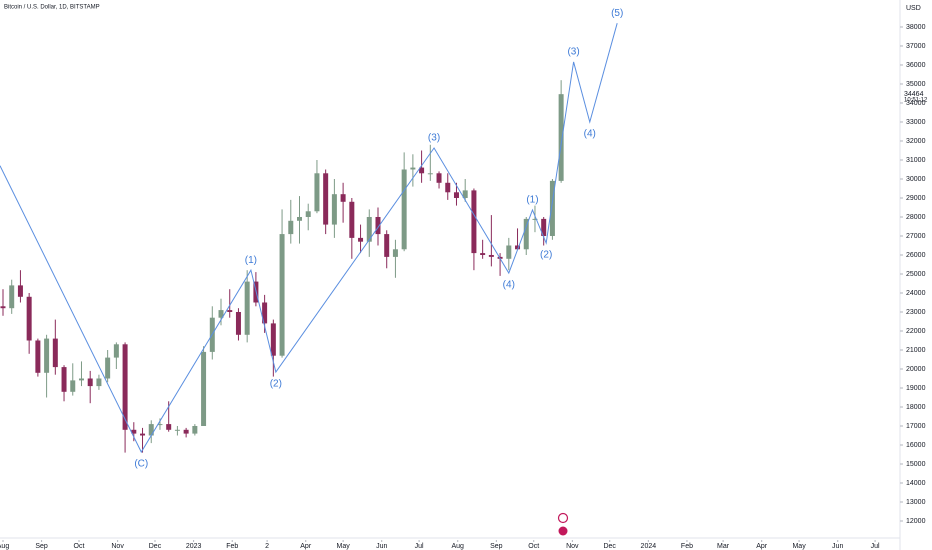 The height and width of the screenshot is (550, 932). Describe the element at coordinates (916, 369) in the screenshot. I see `y-tick-label: 20000` at that location.